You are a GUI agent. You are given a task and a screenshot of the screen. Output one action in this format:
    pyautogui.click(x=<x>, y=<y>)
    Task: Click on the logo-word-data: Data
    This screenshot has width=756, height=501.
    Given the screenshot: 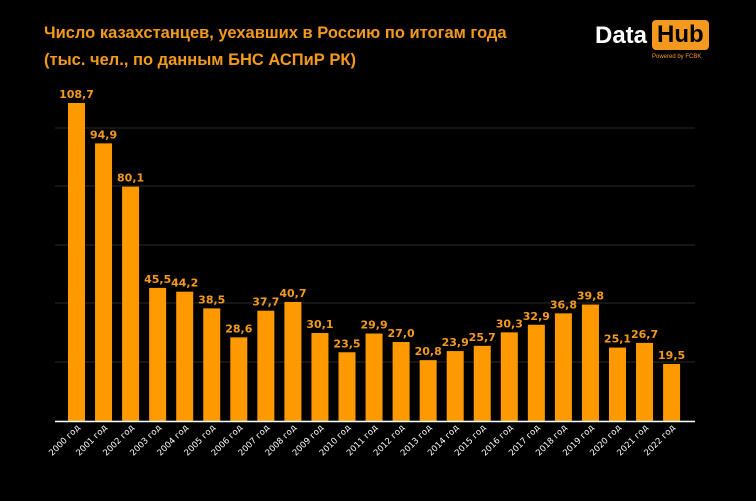 What is the action you would take?
    pyautogui.click(x=621, y=35)
    